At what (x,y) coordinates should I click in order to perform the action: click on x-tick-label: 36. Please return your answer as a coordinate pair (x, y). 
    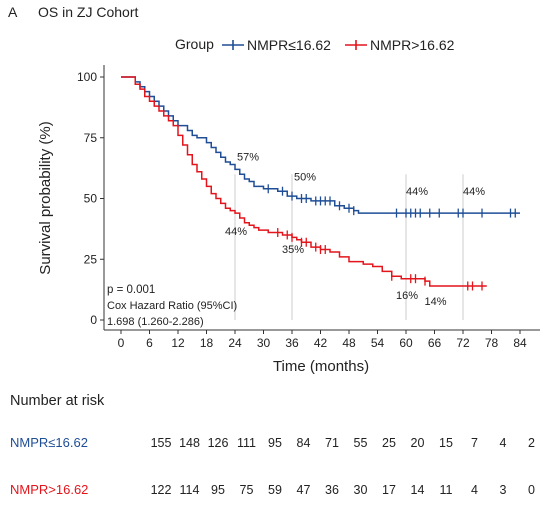
    Looking at the image, I should click on (292, 343).